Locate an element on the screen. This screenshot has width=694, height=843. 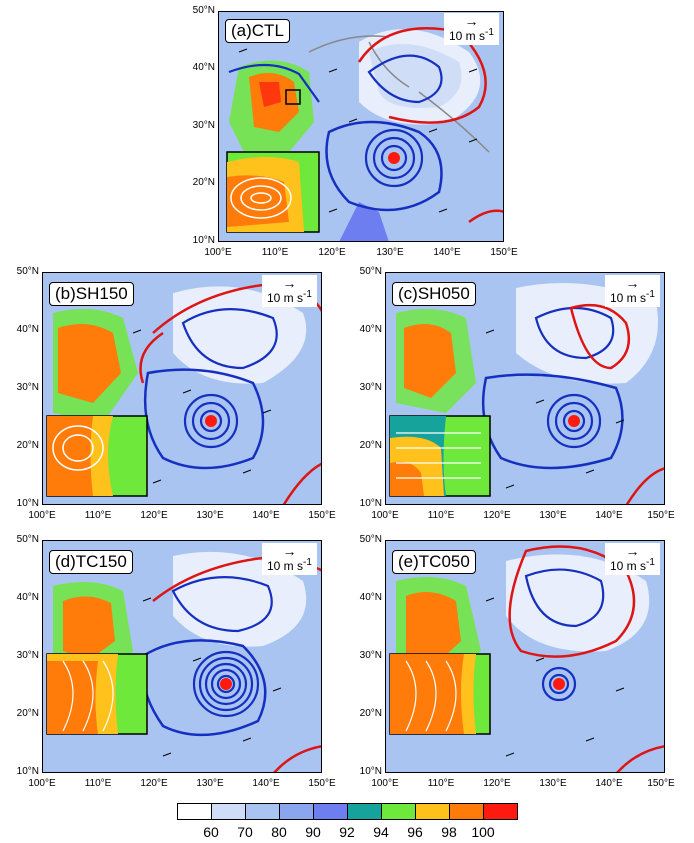
ref-vector-exp-d: -1 is located at coordinates (307, 562).